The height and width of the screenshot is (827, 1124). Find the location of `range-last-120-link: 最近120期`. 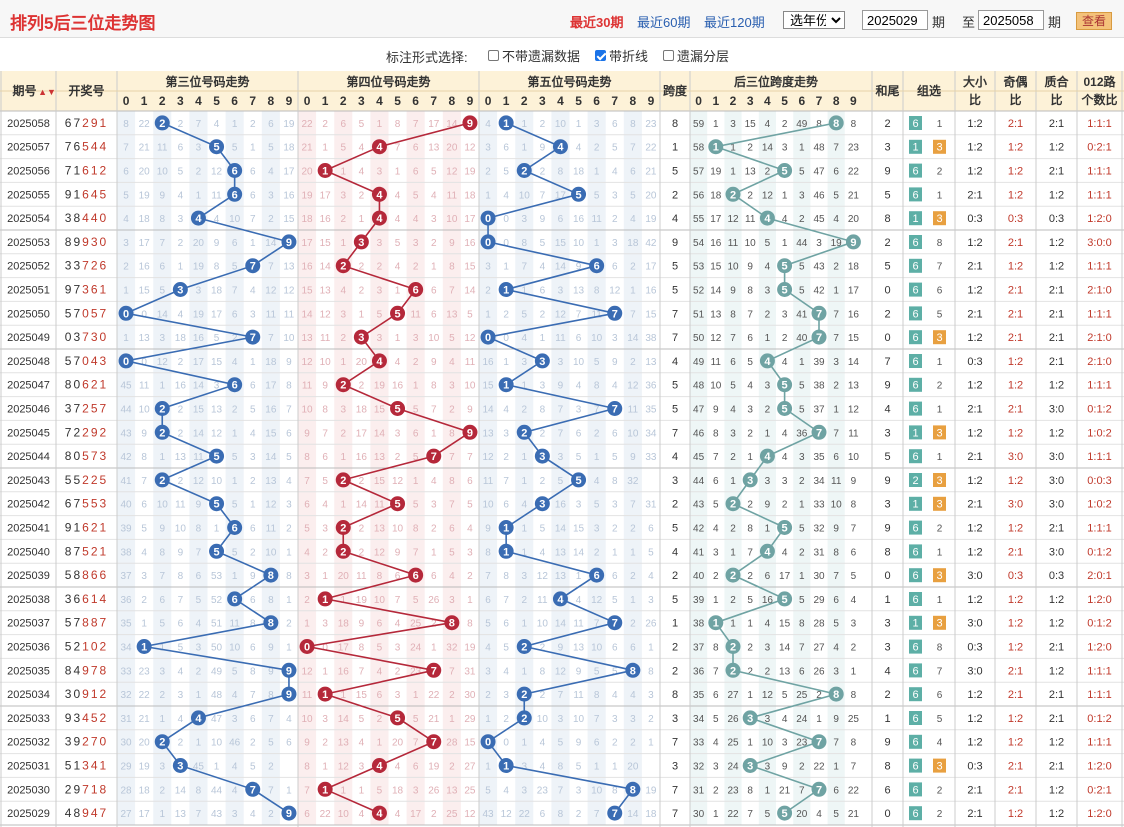

range-last-120-link: 最近120期 is located at coordinates (734, 22).